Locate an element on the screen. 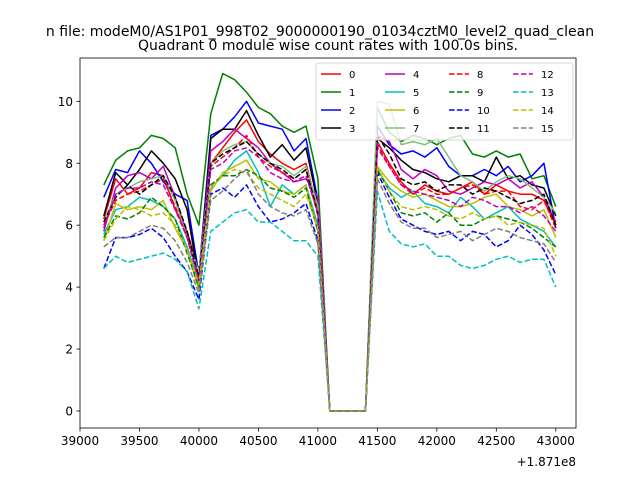 The height and width of the screenshot is (480, 640). x-tick-label: 40000 is located at coordinates (199, 441).